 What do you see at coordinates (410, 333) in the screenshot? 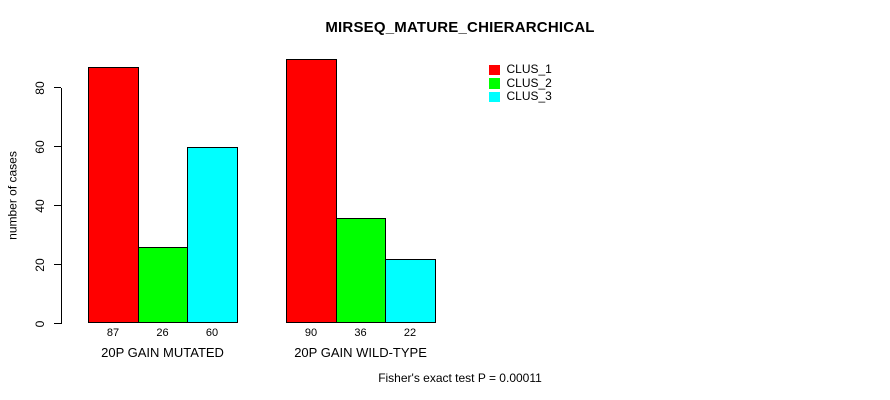
I see `bar-value-label: 22` at bounding box center [410, 333].